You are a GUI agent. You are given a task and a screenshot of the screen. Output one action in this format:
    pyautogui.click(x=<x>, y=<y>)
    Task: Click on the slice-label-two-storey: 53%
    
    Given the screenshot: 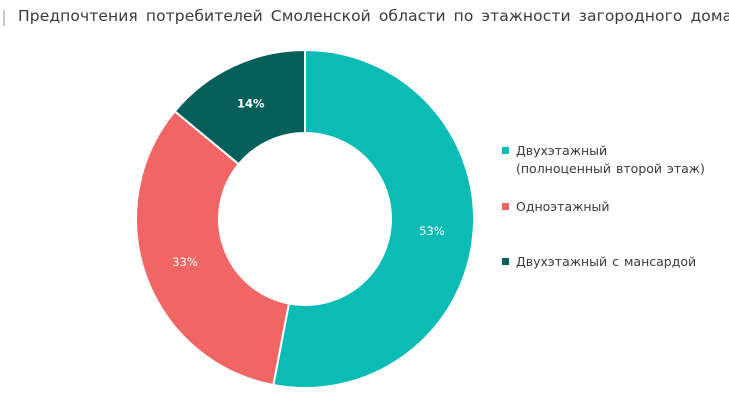 What is the action you would take?
    pyautogui.click(x=432, y=231)
    